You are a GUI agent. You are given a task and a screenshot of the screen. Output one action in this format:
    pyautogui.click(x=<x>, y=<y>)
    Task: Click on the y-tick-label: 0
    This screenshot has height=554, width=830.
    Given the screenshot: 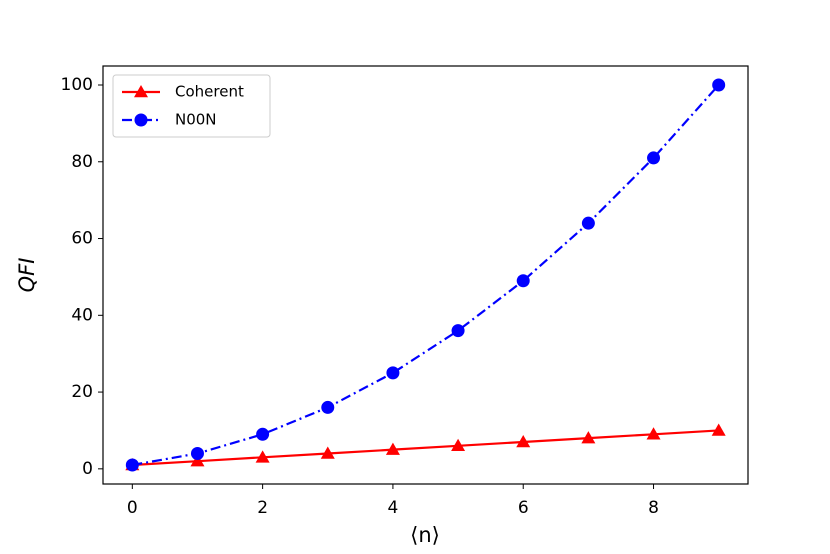 What is the action you would take?
    pyautogui.click(x=87, y=469)
    